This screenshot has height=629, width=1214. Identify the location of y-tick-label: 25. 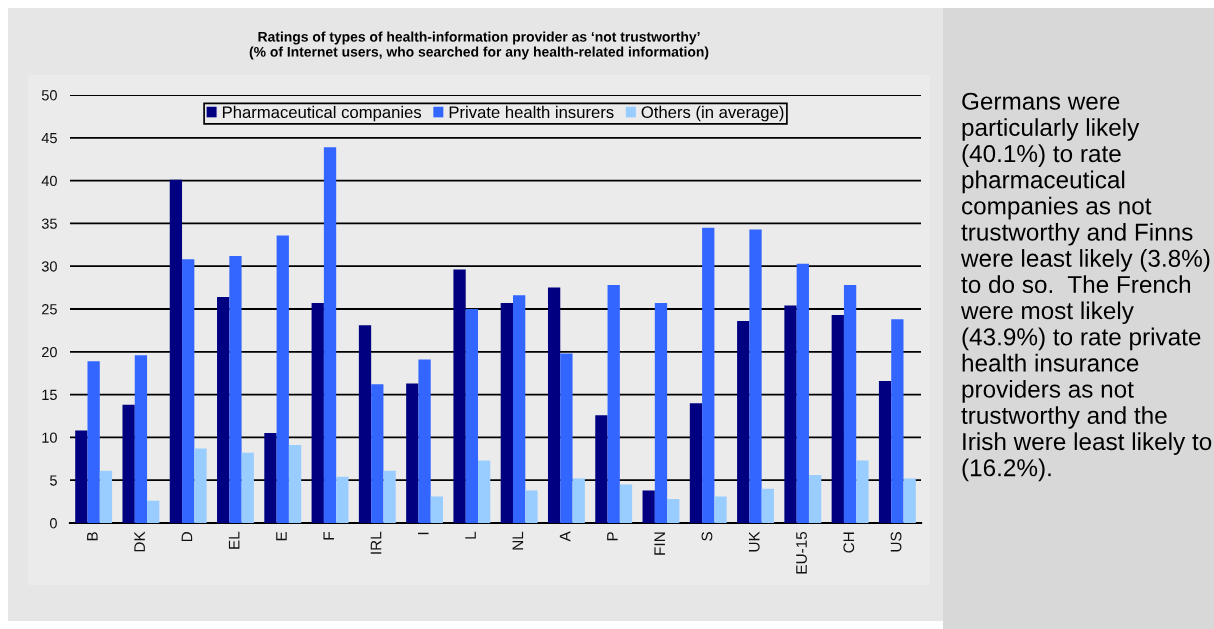
(49, 309).